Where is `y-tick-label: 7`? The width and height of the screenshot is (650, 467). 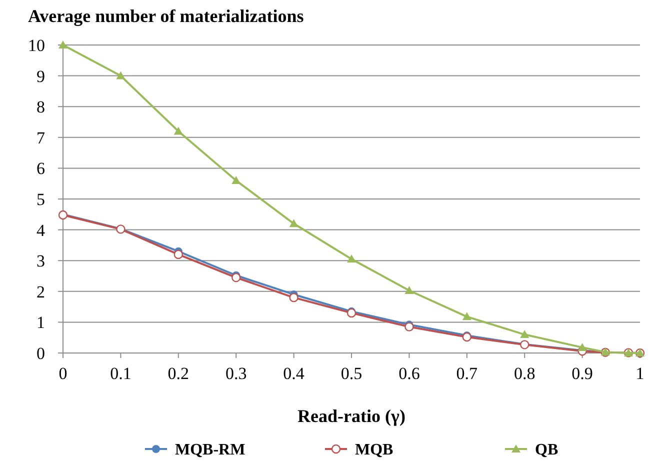 y-tick-label: 7 is located at coordinates (41, 138).